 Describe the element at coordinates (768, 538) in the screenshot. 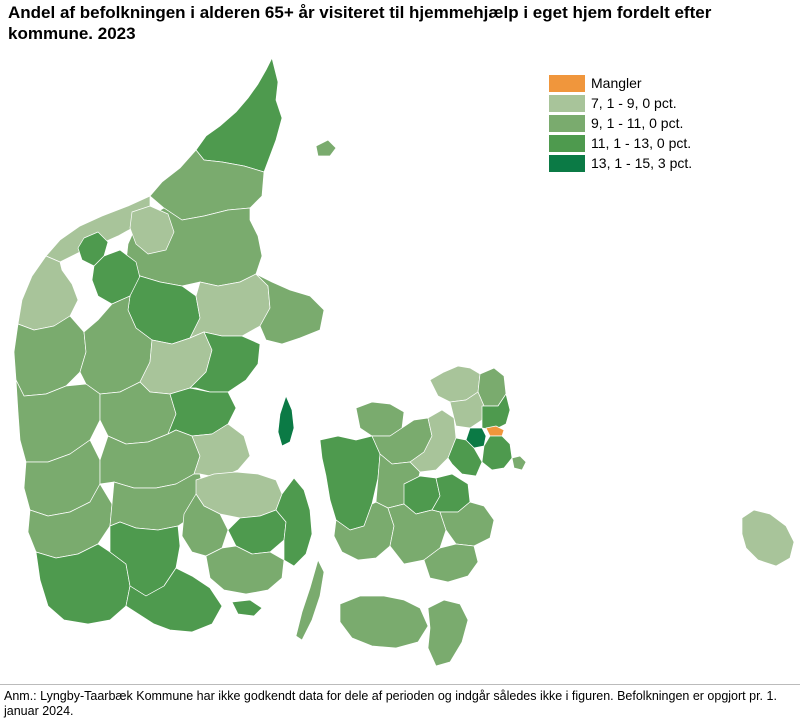

I see `island-bornholm` at that location.